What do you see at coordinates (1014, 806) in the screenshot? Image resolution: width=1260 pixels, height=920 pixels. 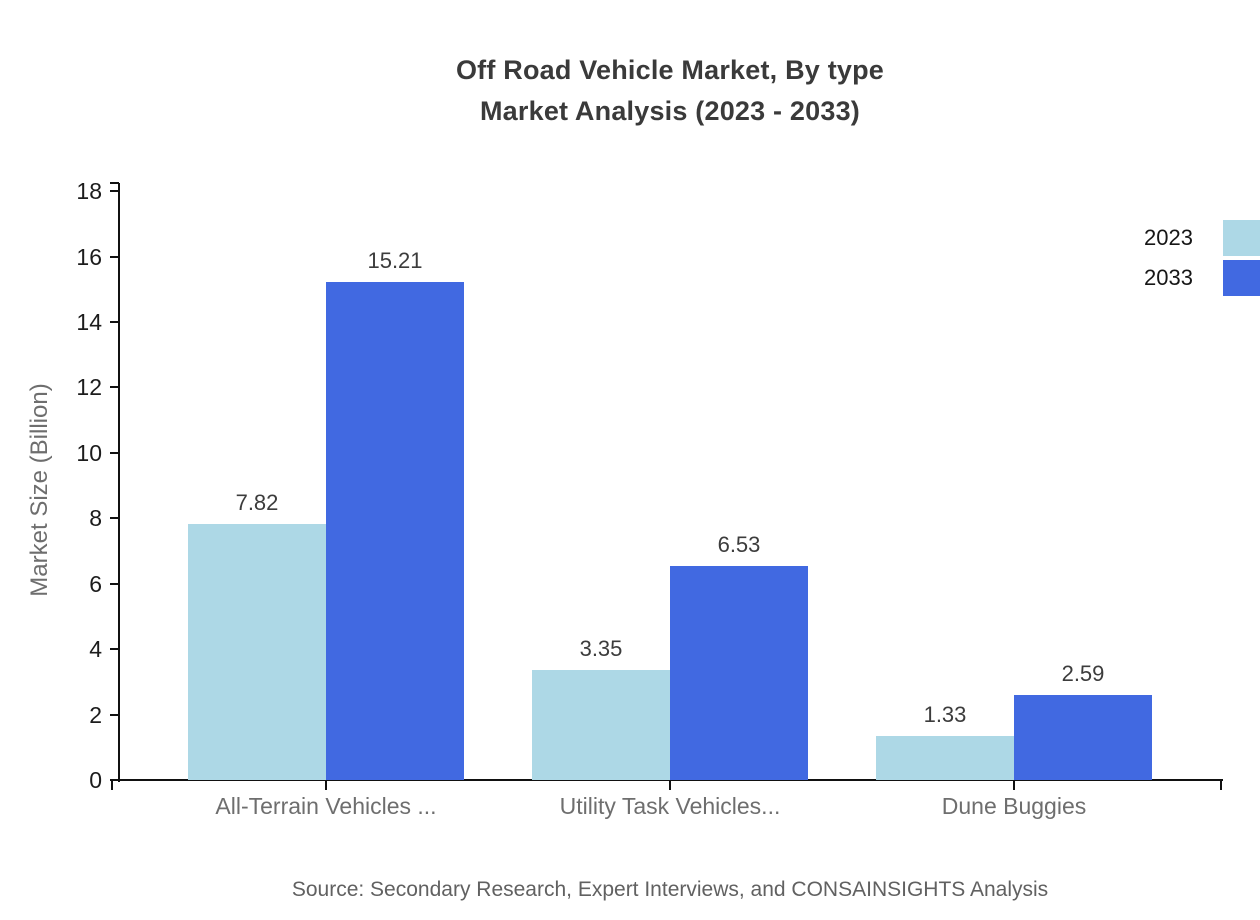 I see `category-label-2: Dune Buggies` at bounding box center [1014, 806].